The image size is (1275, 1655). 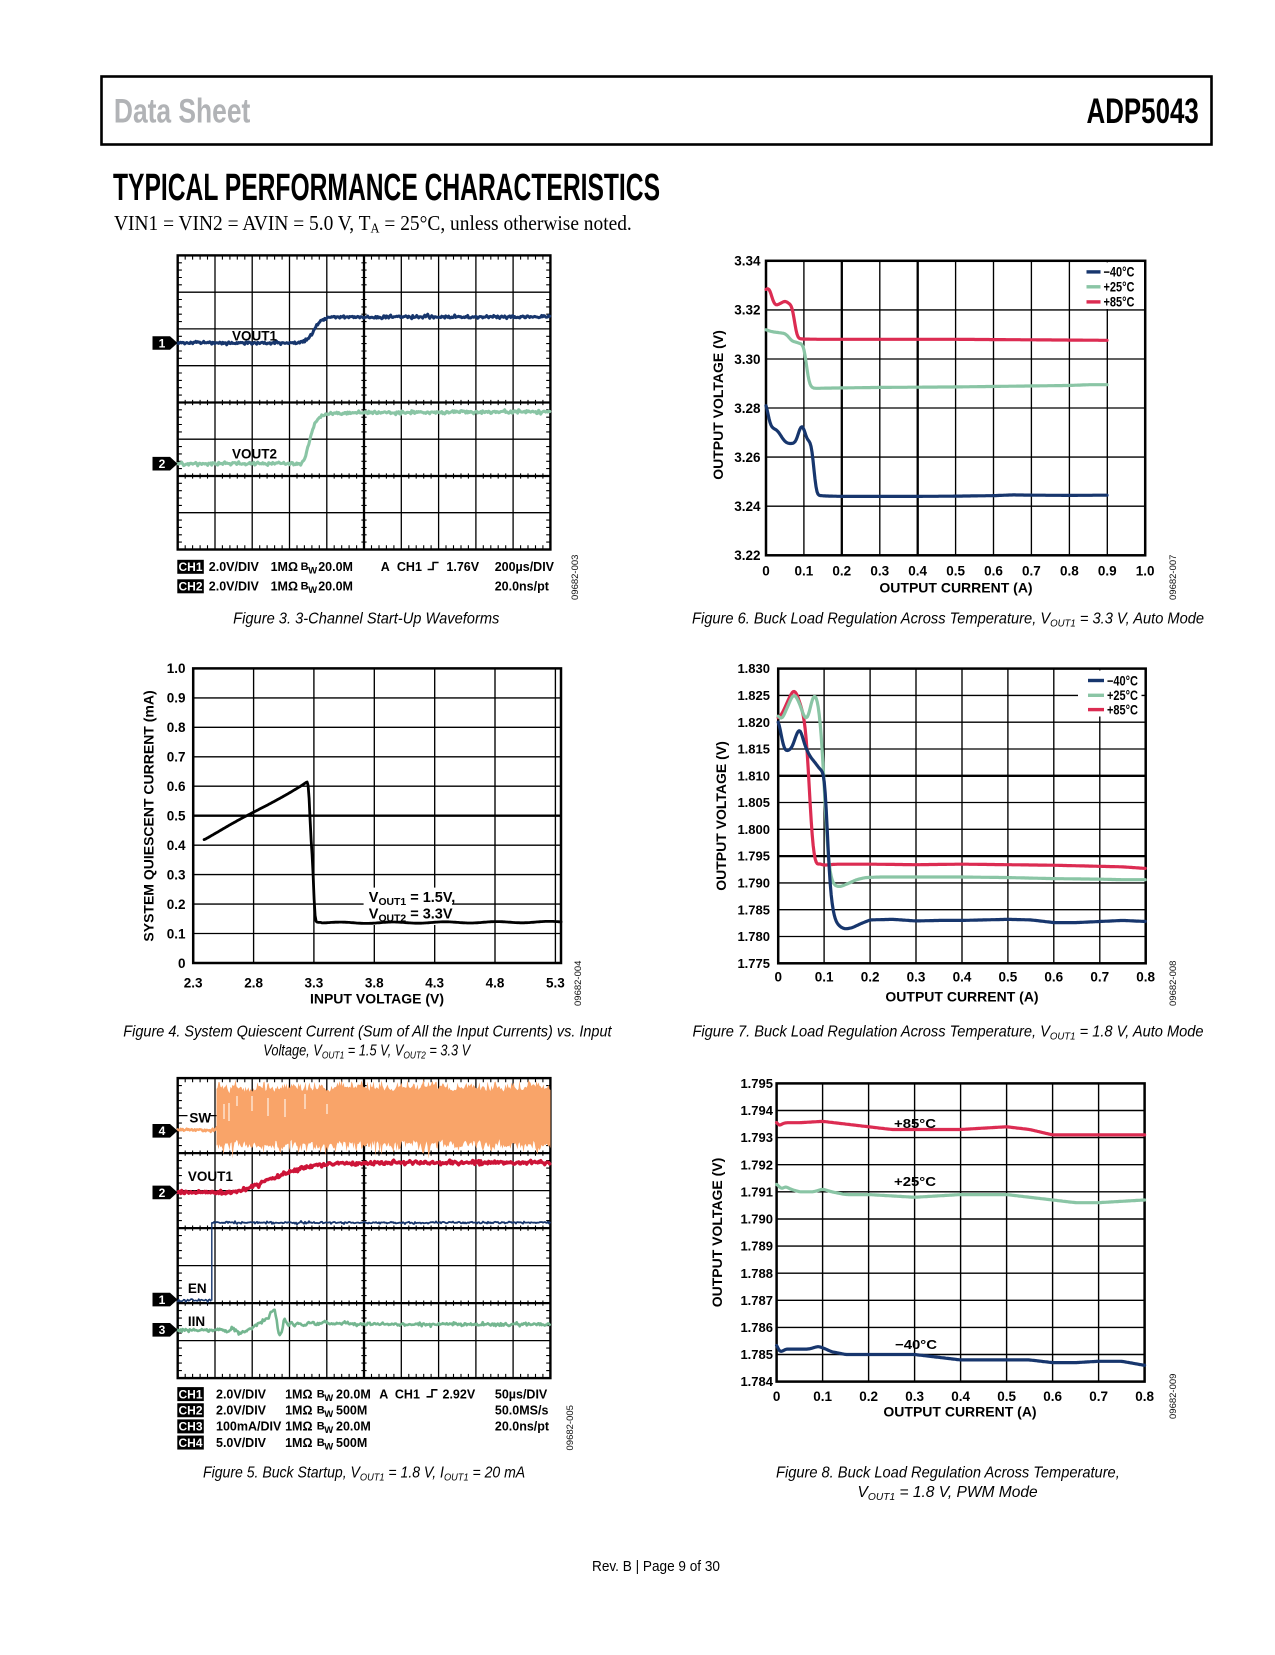 What do you see at coordinates (756, 1381) in the screenshot?
I see `svg-text: 1.784` at bounding box center [756, 1381].